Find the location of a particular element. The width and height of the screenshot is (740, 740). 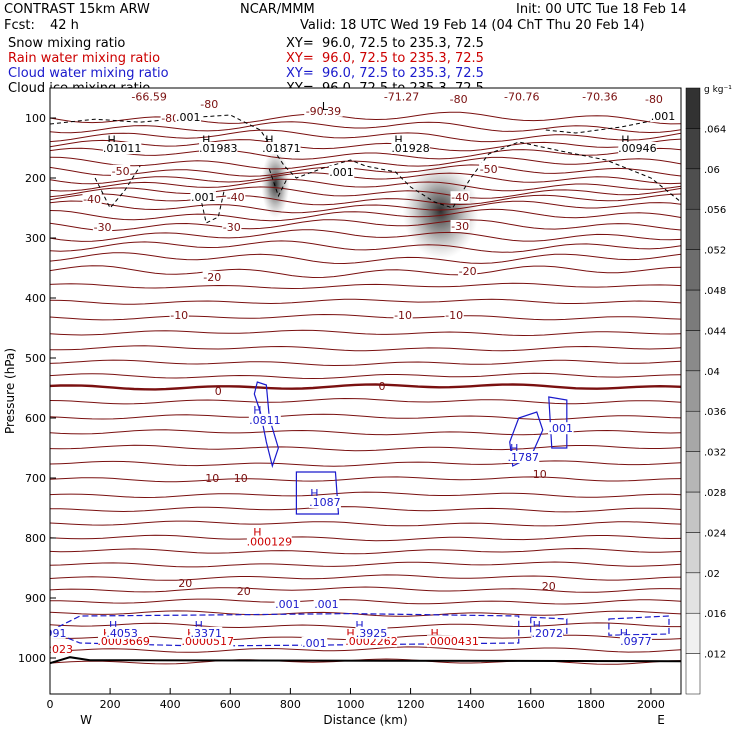

x-tick-label: 200 is located at coordinates (110, 704).